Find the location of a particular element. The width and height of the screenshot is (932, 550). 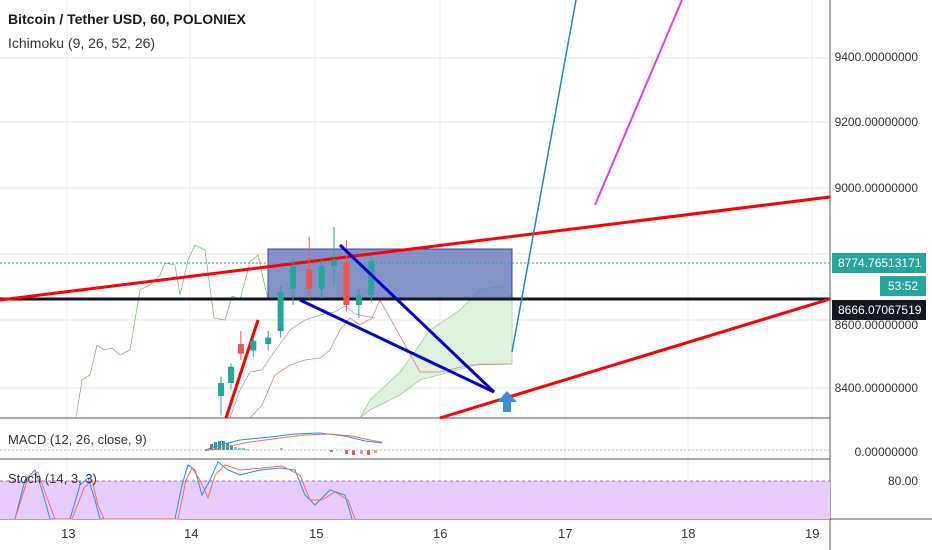

conversion-line is located at coordinates (381, 359).